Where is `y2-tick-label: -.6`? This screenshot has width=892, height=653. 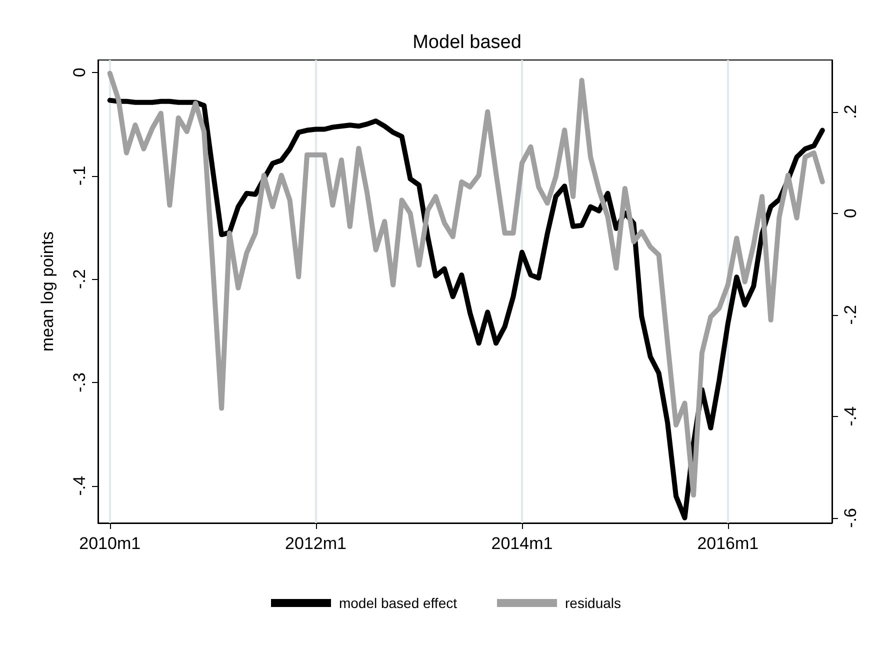
y2-tick-label: -.6 is located at coordinates (850, 518).